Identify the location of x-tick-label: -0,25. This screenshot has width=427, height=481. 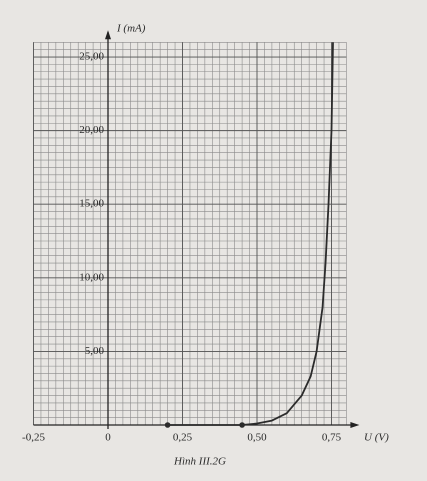
(33, 438).